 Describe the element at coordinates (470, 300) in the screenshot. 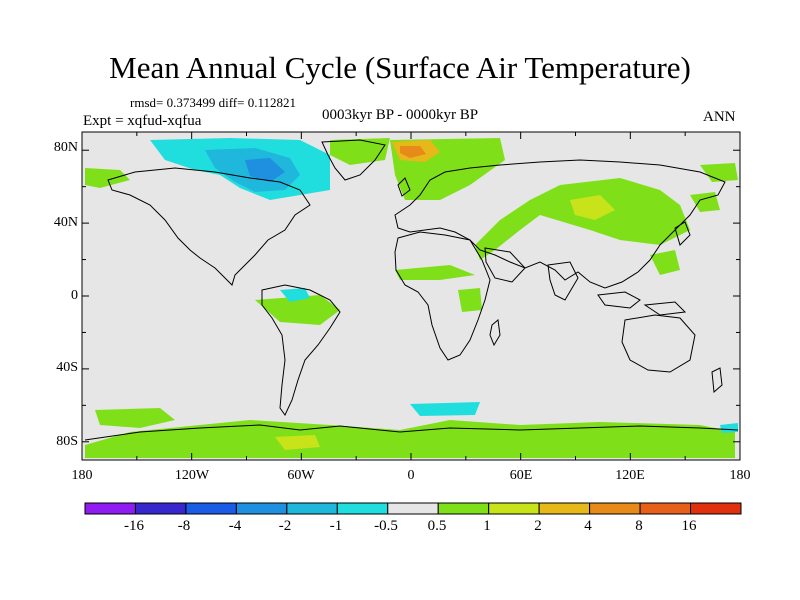

I see `warm-anomaly-africa` at that location.